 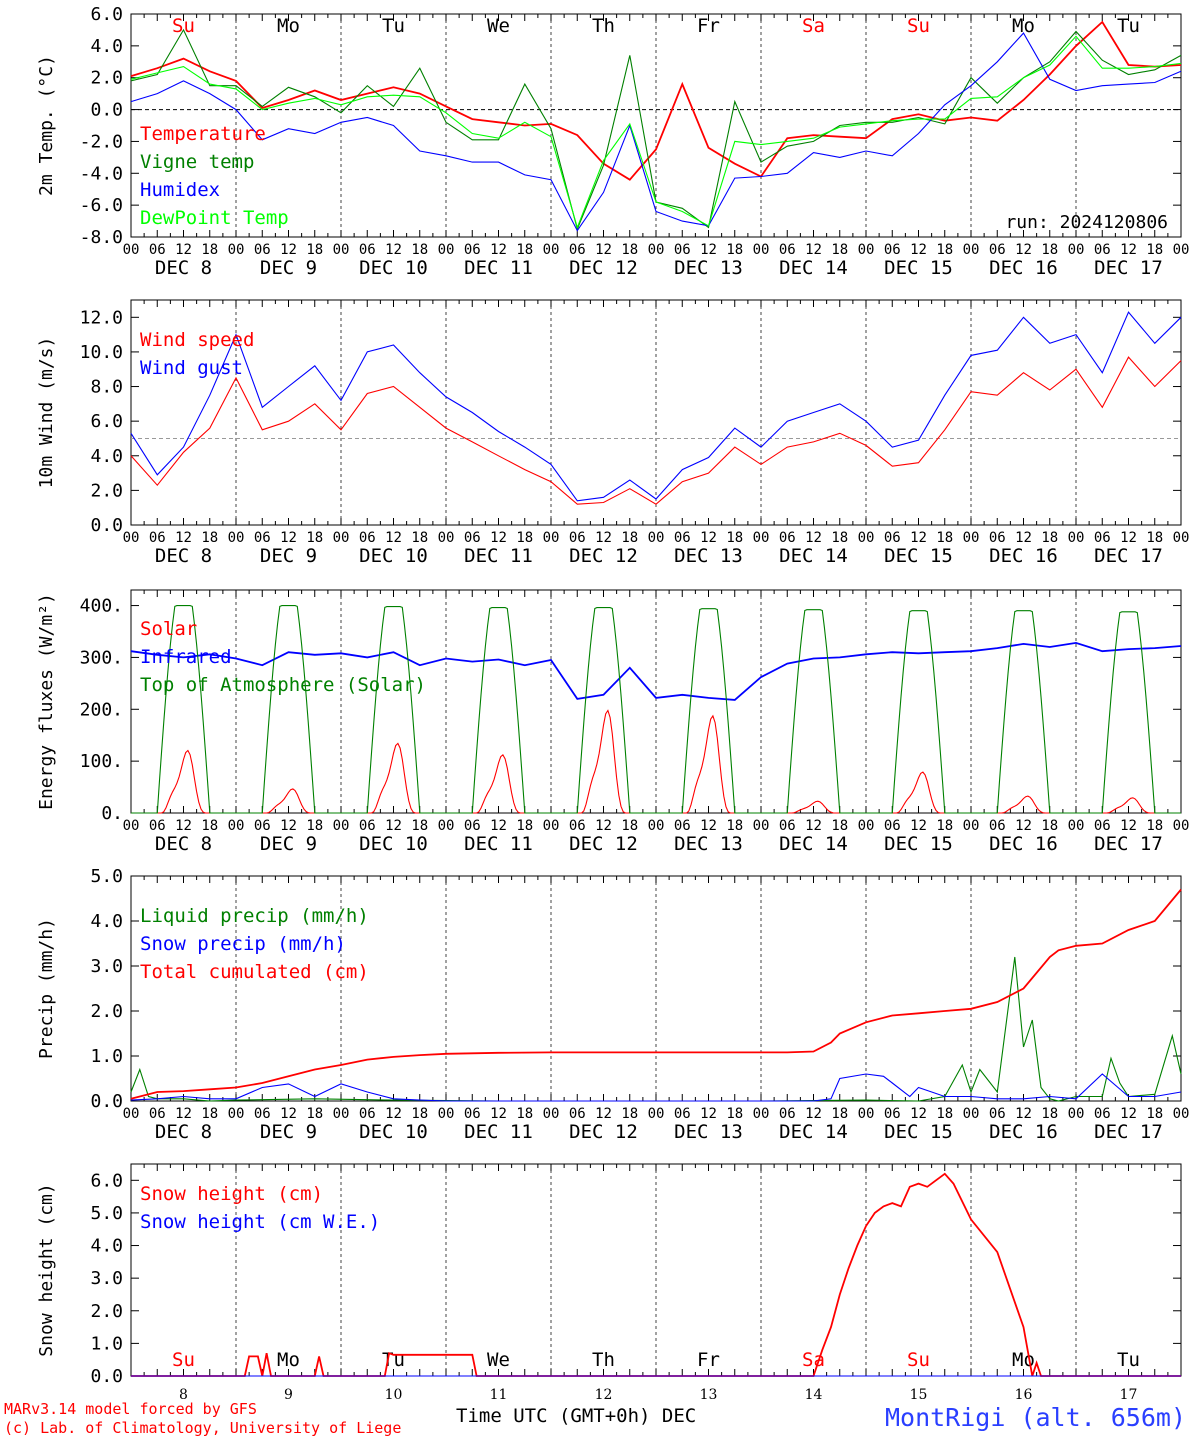 I want to click on x-date-number: 9, so click(x=288, y=1395).